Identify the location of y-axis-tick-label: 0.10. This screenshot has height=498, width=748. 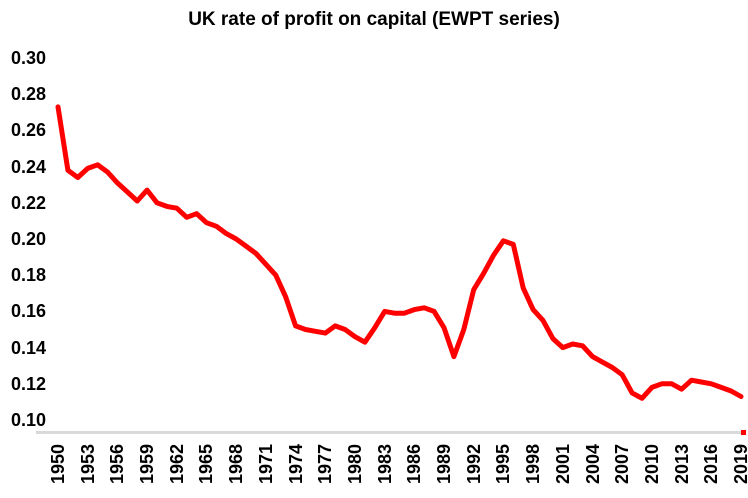
(28, 420).